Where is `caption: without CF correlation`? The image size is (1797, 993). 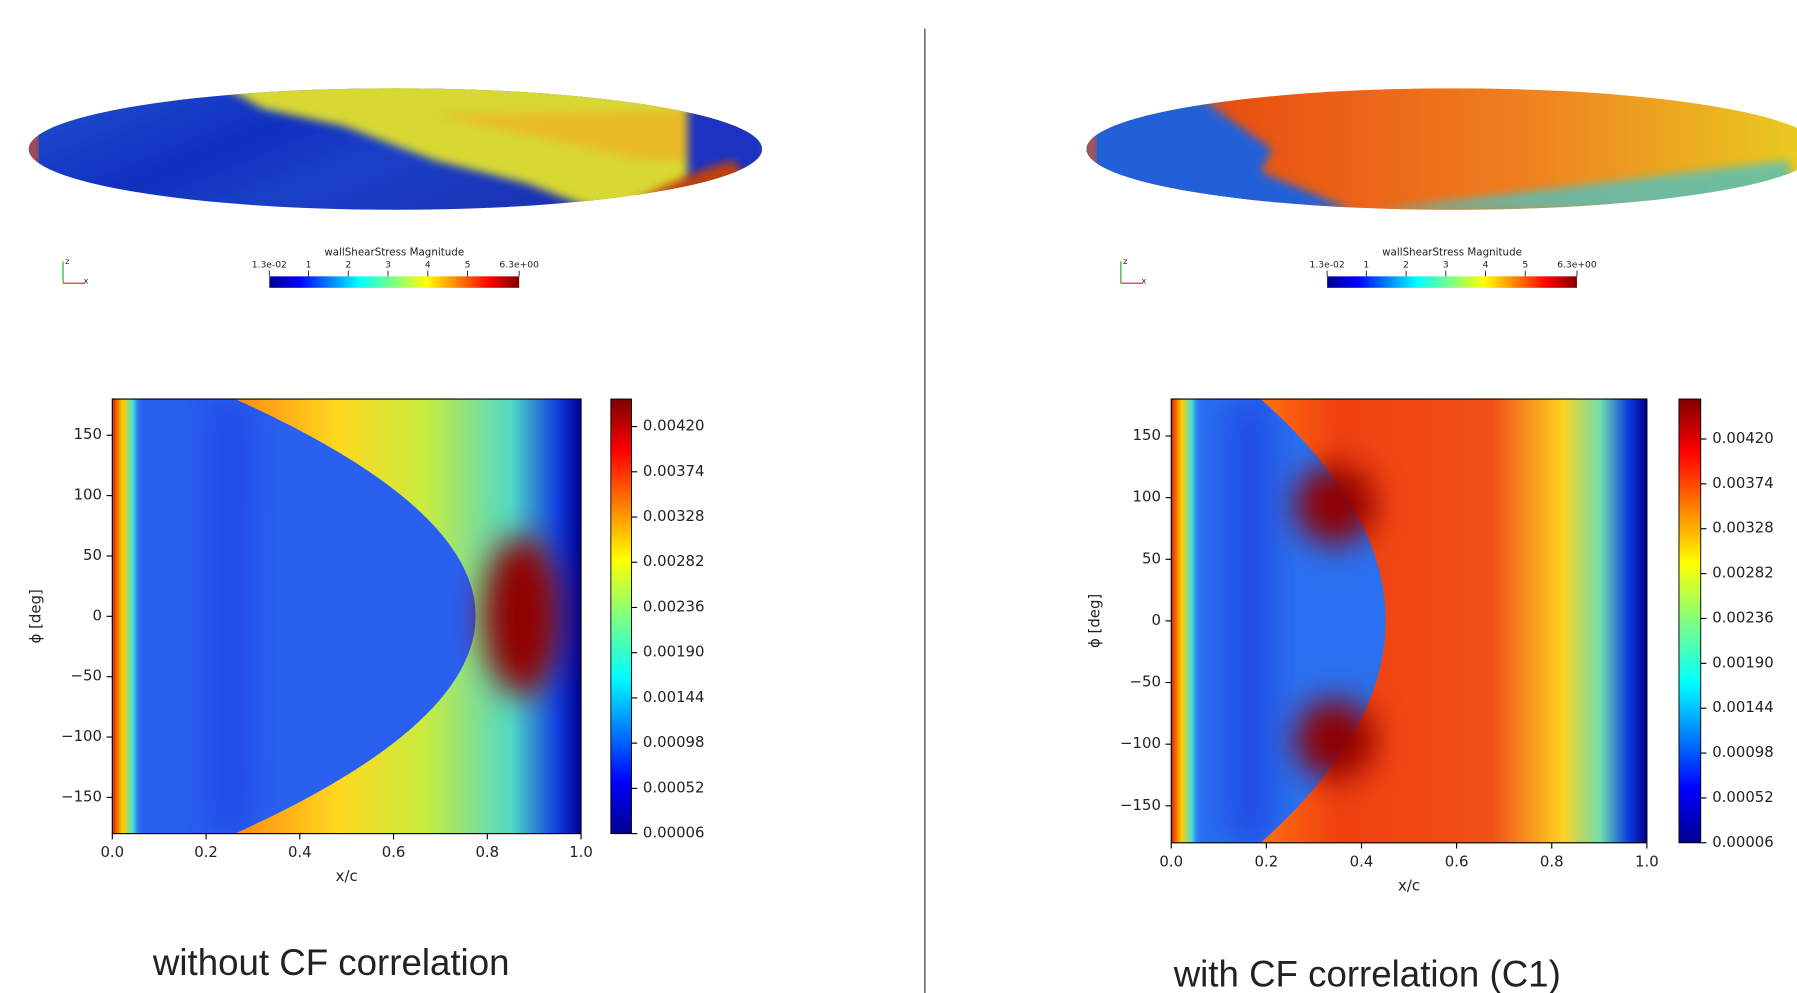
caption: without CF correlation is located at coordinates (331, 962).